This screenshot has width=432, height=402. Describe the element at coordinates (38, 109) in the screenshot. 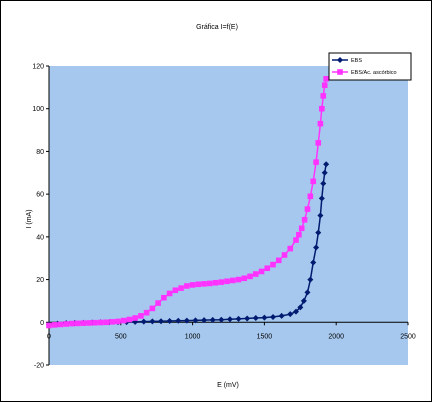

I see `y-tick-label: 100` at that location.